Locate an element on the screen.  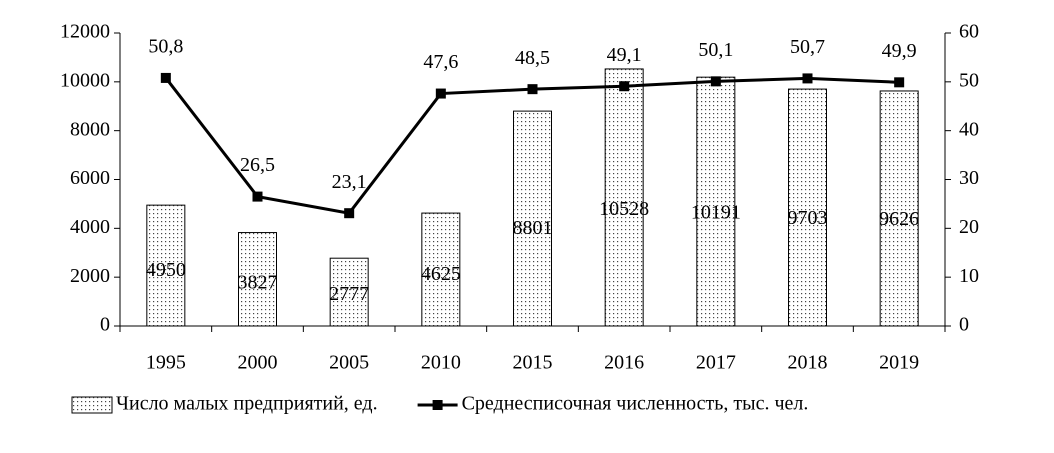
line-value-label: 47,6 is located at coordinates (440, 62).